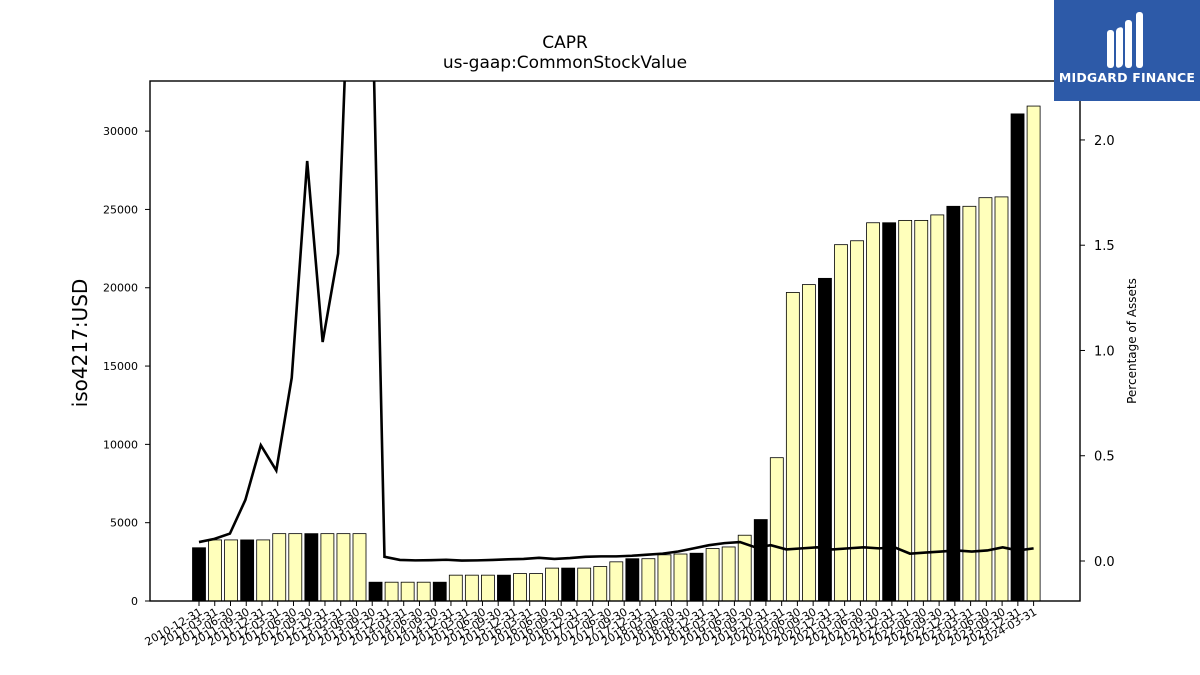  Describe the element at coordinates (1104, 562) in the screenshot. I see `y2-tick-label: 0.0` at that location.